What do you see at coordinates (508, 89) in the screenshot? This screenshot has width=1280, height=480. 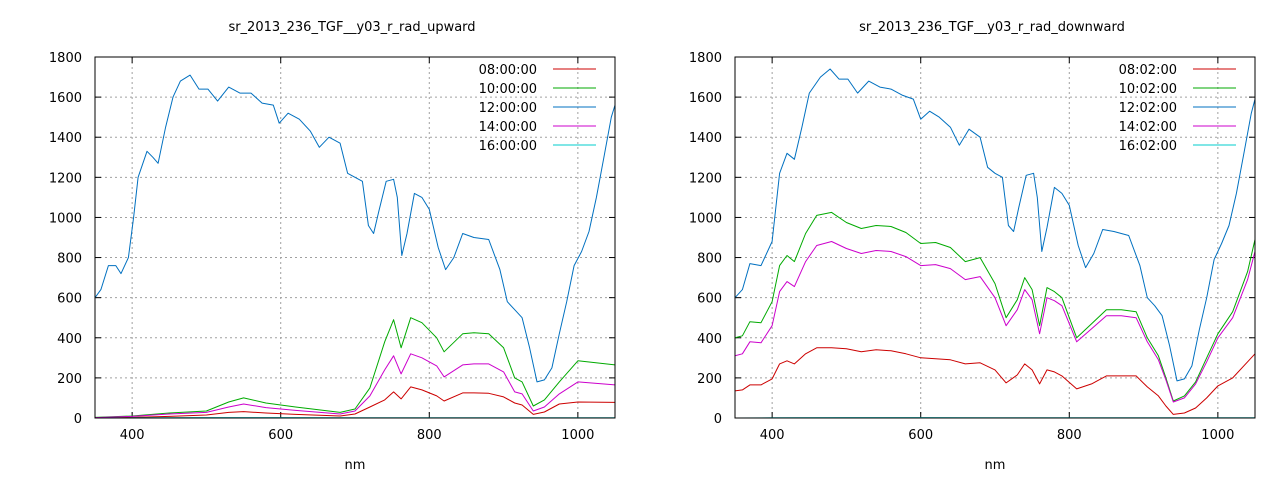 I see `legend-label: 10:00:00` at bounding box center [508, 89].